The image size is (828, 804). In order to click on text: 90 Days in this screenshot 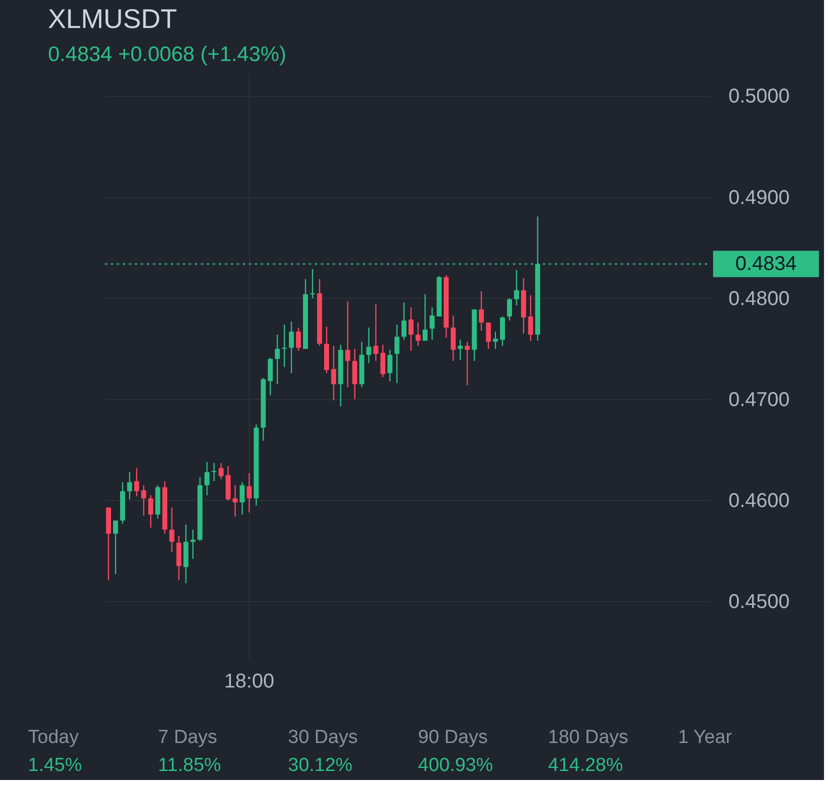, I will do `click(453, 737)`.